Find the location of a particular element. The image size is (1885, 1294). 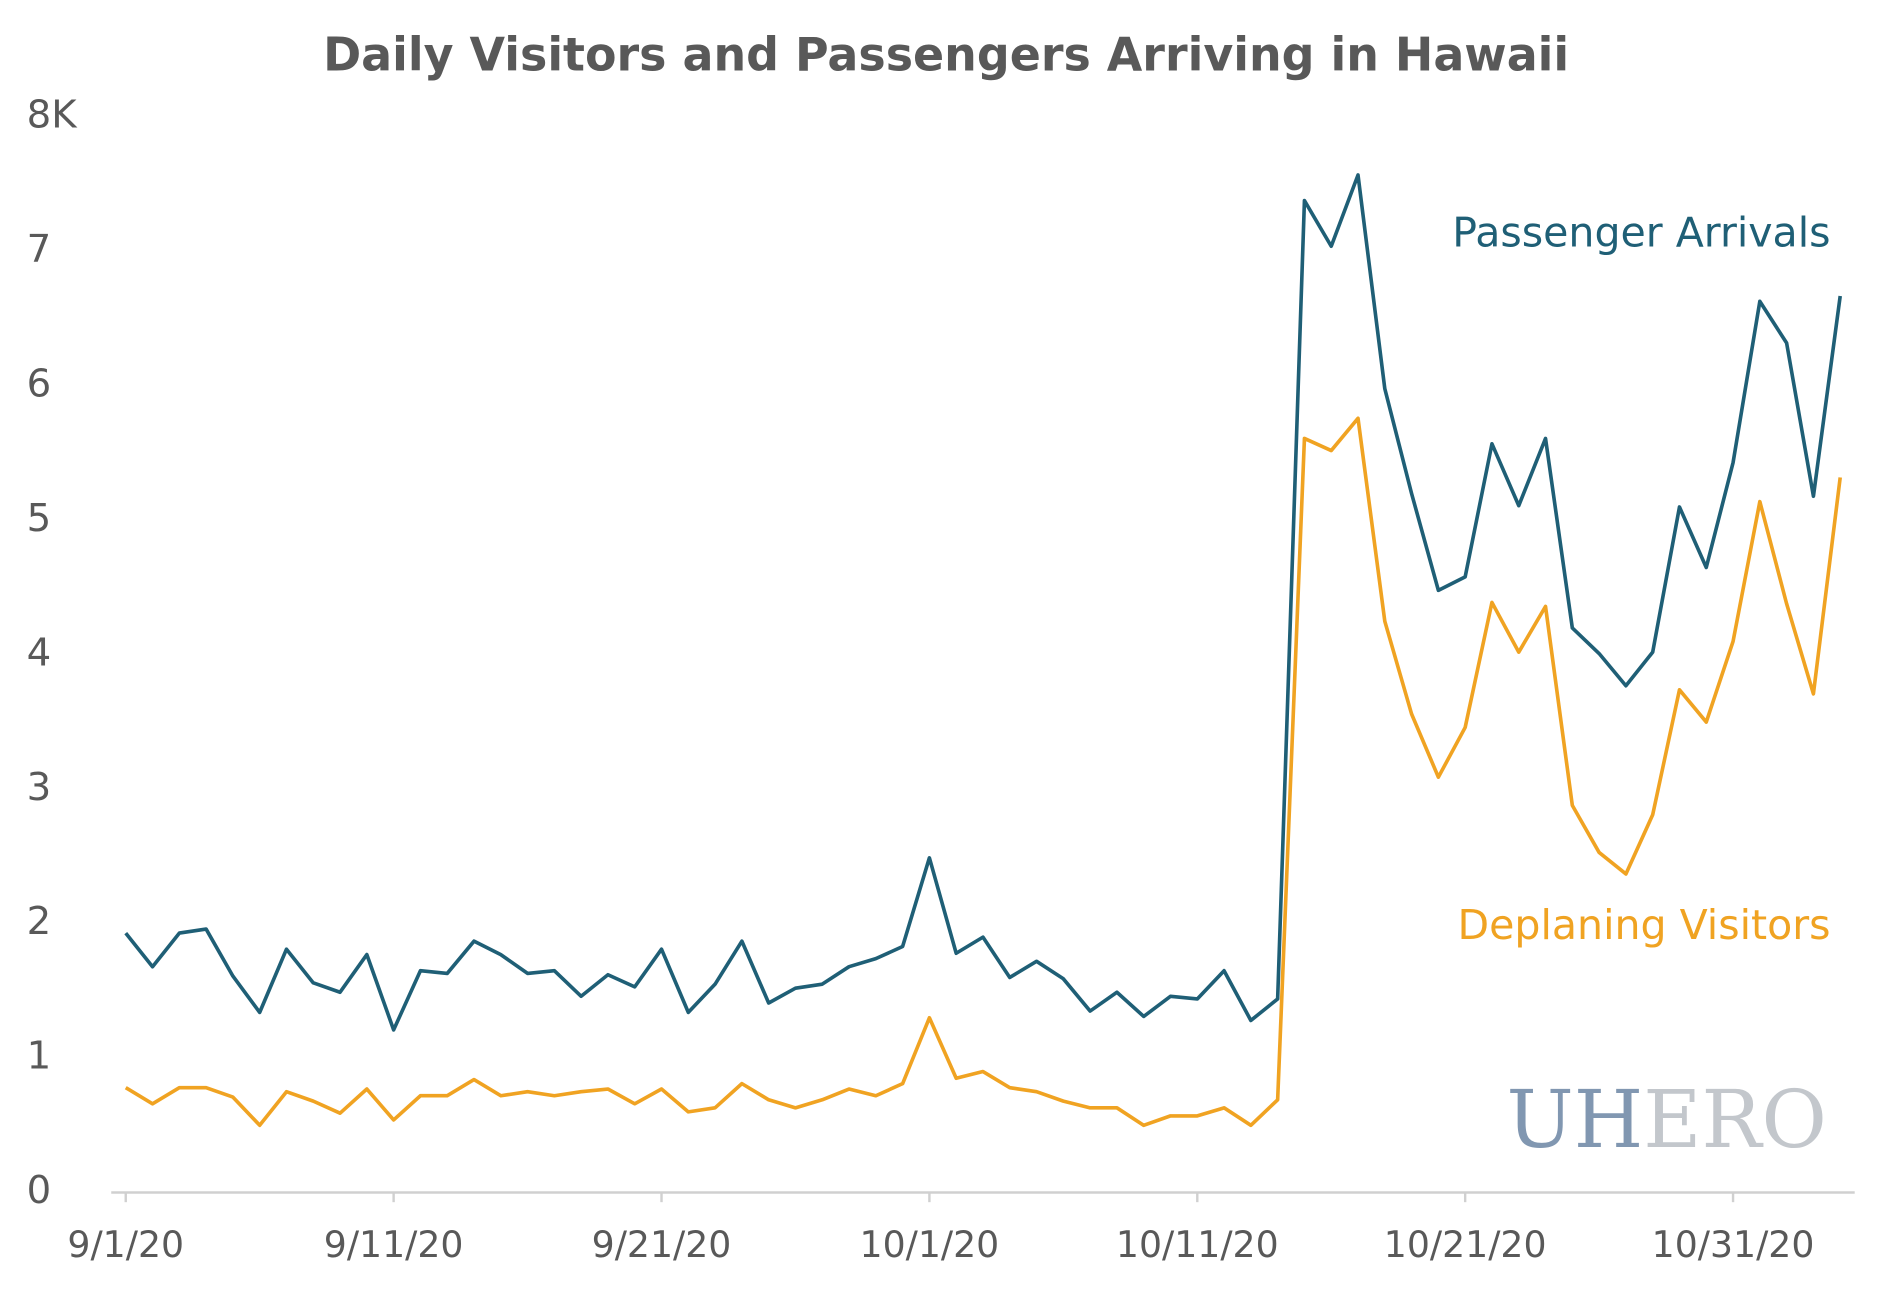

x-tick-label: 10/21/20 is located at coordinates (1465, 1244).